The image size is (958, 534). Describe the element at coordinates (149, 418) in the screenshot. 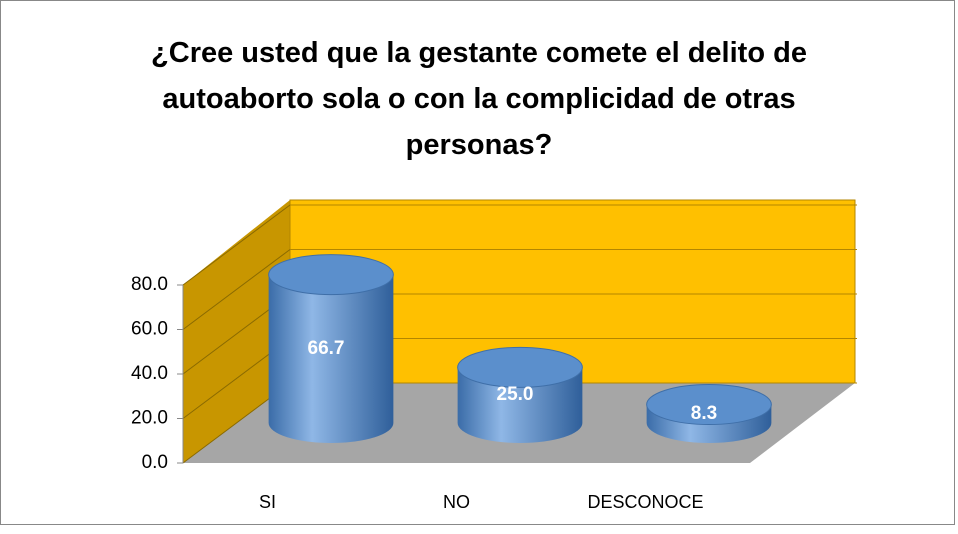

I see `y-tick-label: 20.0` at that location.